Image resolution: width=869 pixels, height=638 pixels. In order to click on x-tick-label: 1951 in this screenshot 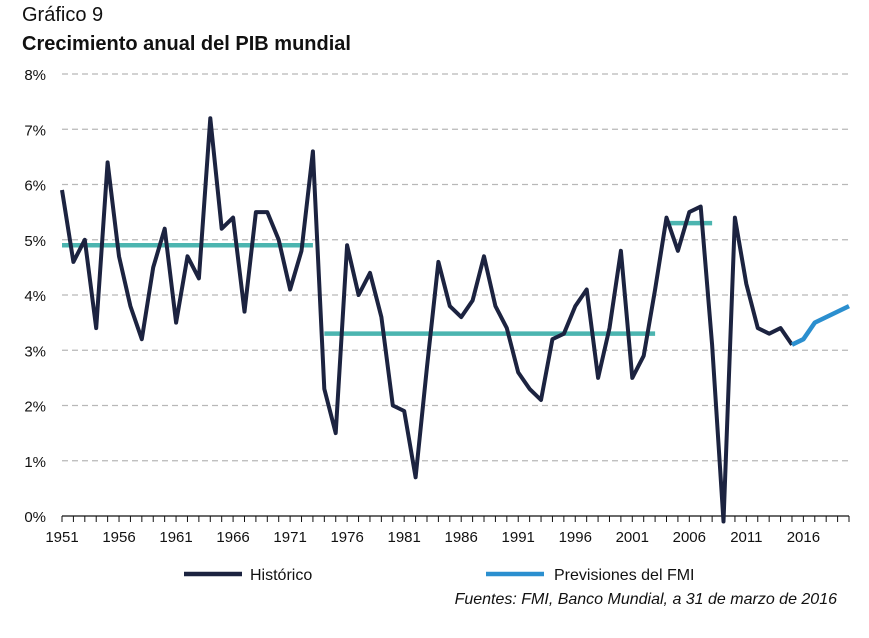, I will do `click(61, 537)`.